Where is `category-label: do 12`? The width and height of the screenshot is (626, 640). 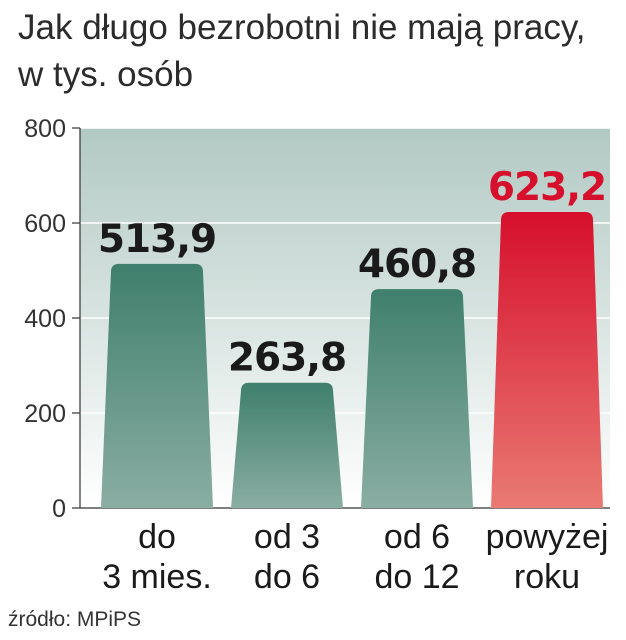
category-label: do 12 is located at coordinates (416, 577).